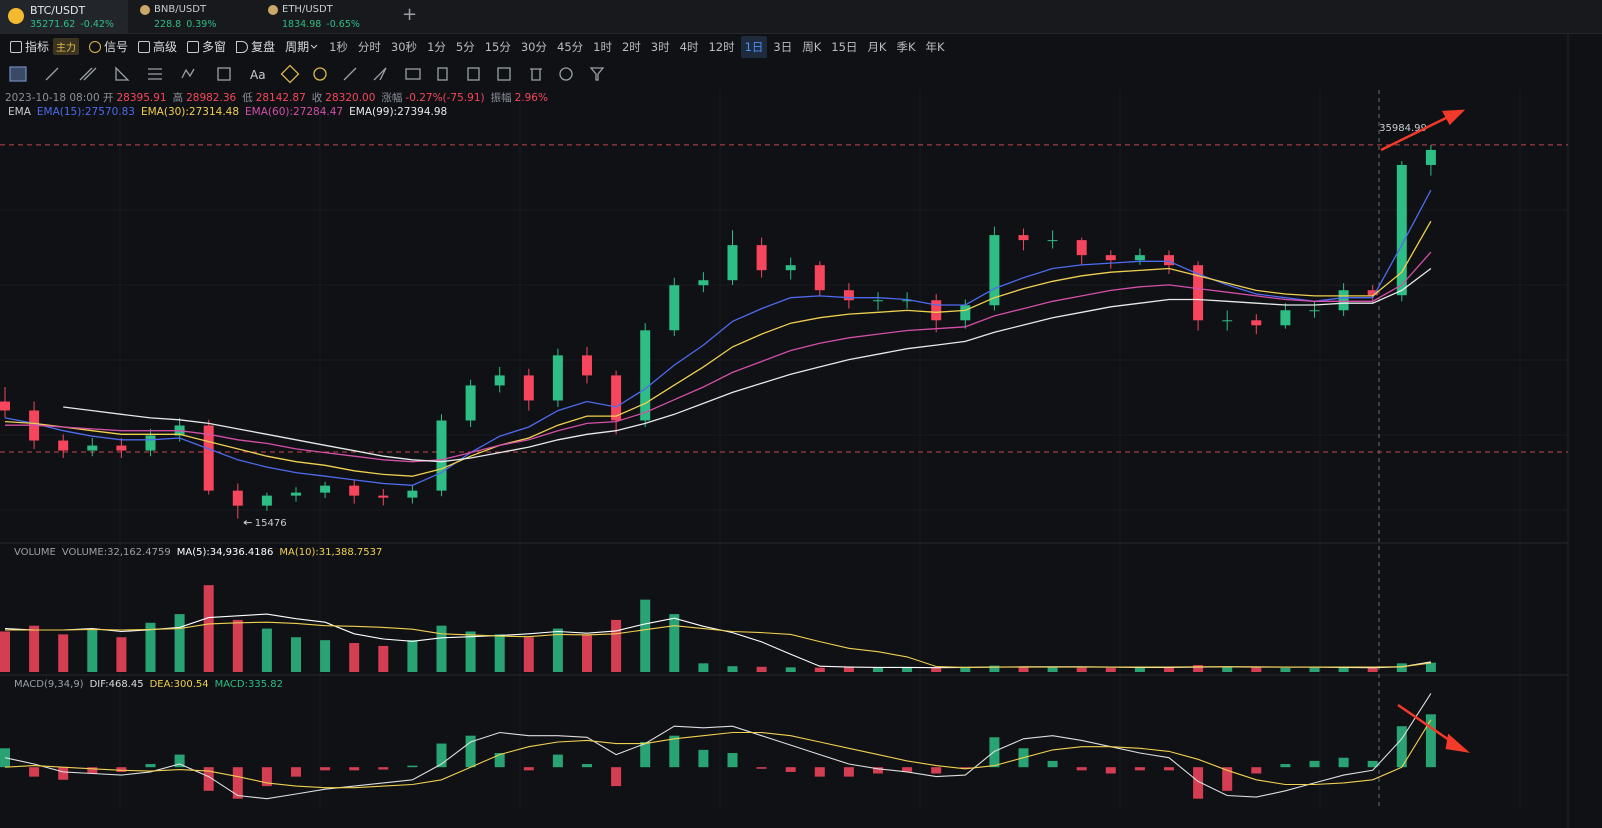 Image resolution: width=1602 pixels, height=828 pixels. I want to click on interval-option: 1日, so click(754, 46).